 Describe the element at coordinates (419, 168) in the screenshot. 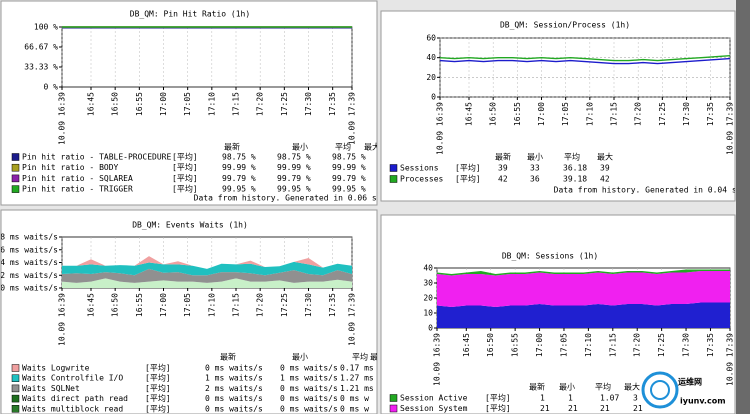

I see `legend-name: Sessions` at that location.